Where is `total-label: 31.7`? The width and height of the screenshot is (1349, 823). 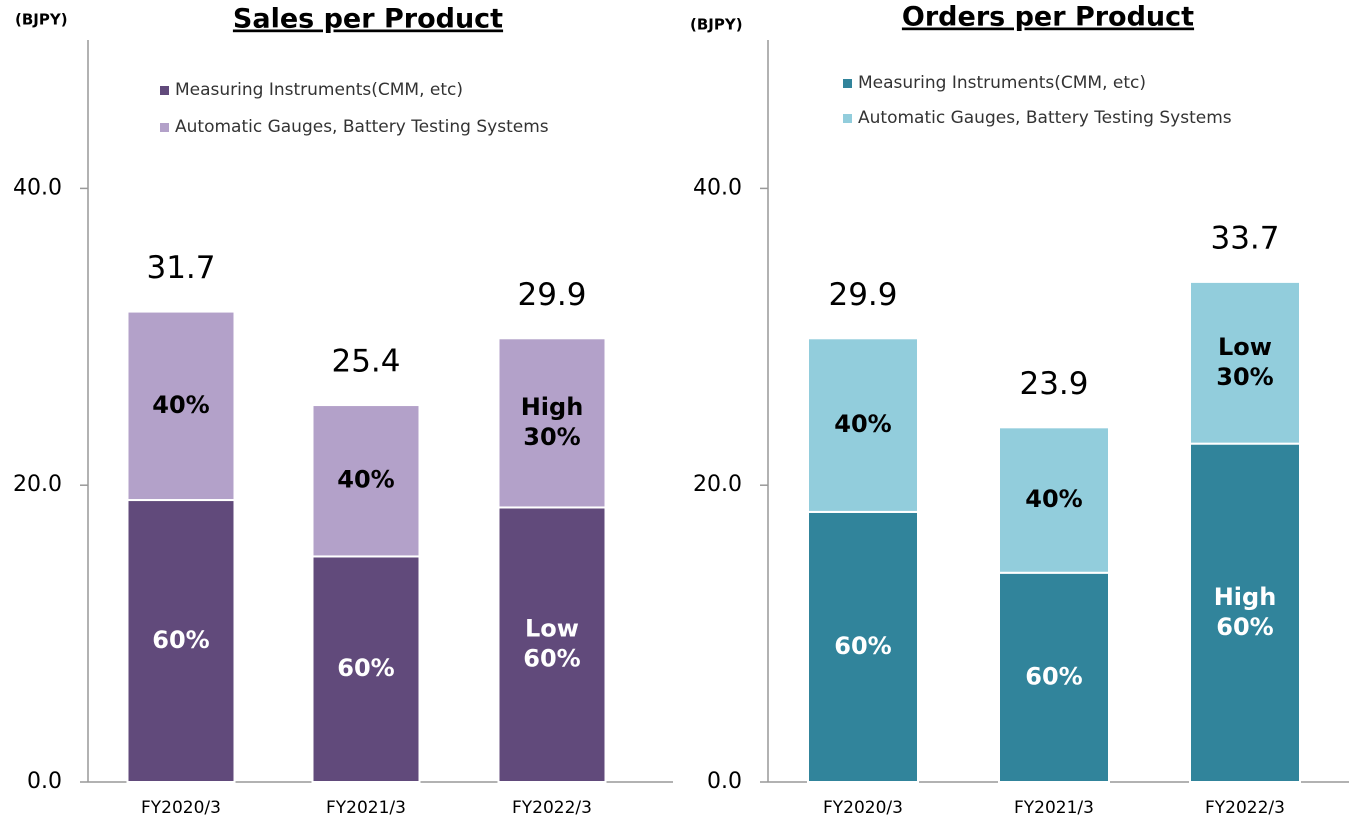 total-label: 31.7 is located at coordinates (180, 268).